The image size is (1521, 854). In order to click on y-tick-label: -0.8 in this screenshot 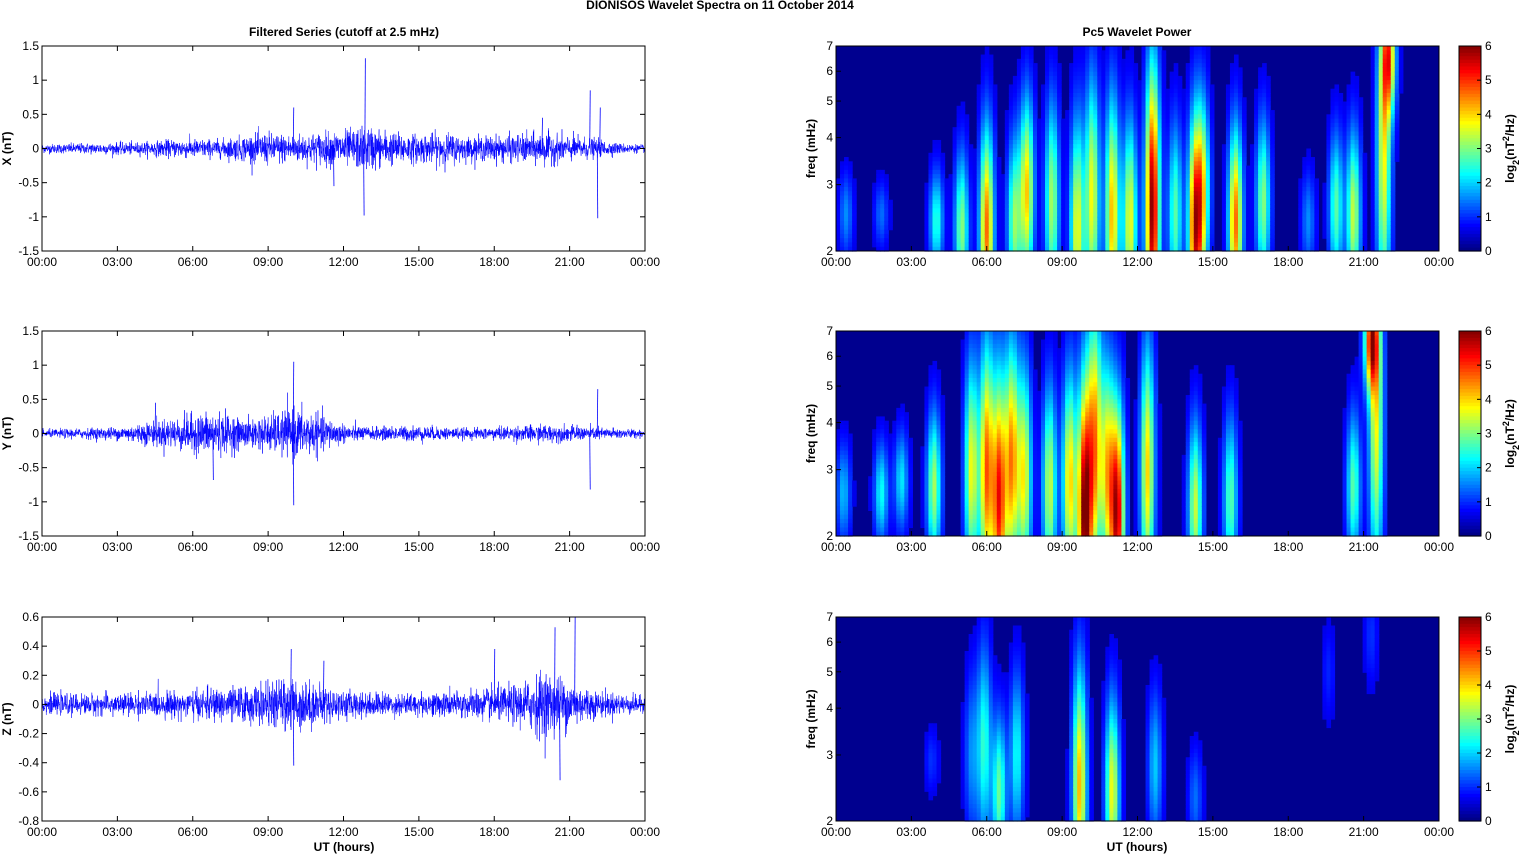, I will do `click(28, 821)`.